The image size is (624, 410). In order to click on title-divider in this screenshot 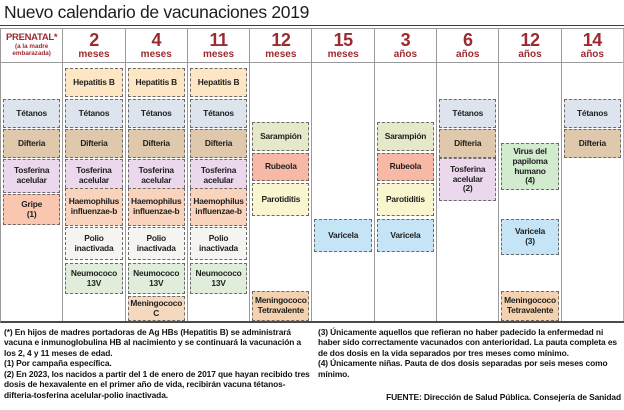, I will do `click(312, 25)`.